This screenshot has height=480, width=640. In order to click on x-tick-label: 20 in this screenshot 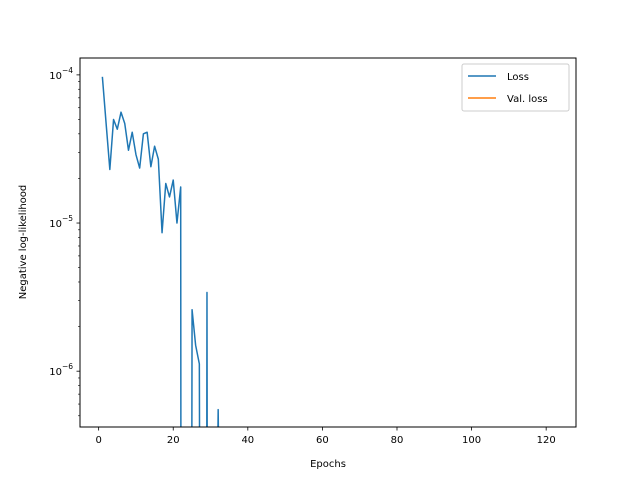, I will do `click(173, 440)`.